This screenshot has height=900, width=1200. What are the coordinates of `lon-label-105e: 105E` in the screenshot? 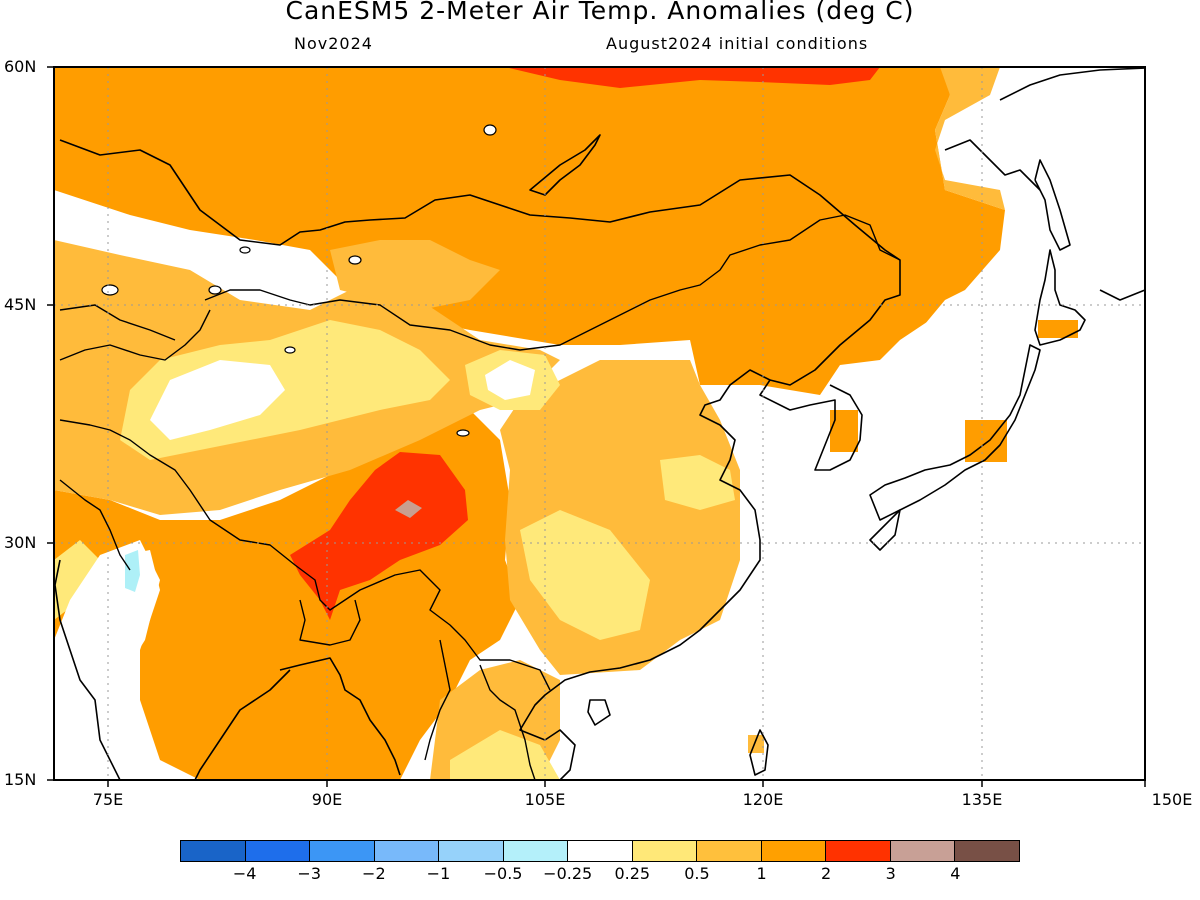 It's located at (545, 799).